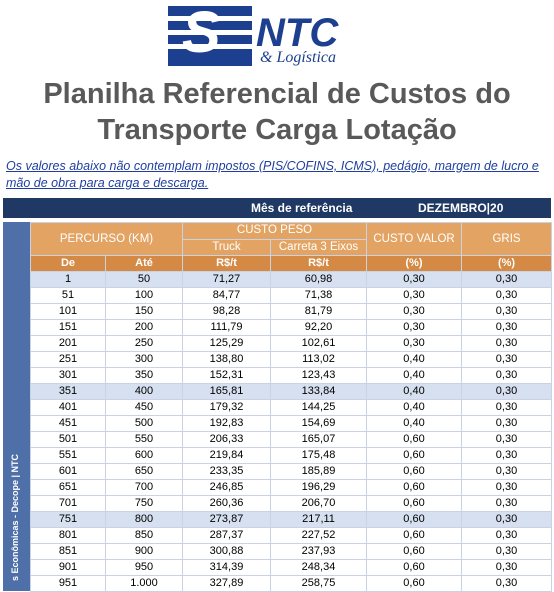 This screenshot has width=554, height=592. What do you see at coordinates (68, 327) in the screenshot?
I see `cell: 151` at bounding box center [68, 327].